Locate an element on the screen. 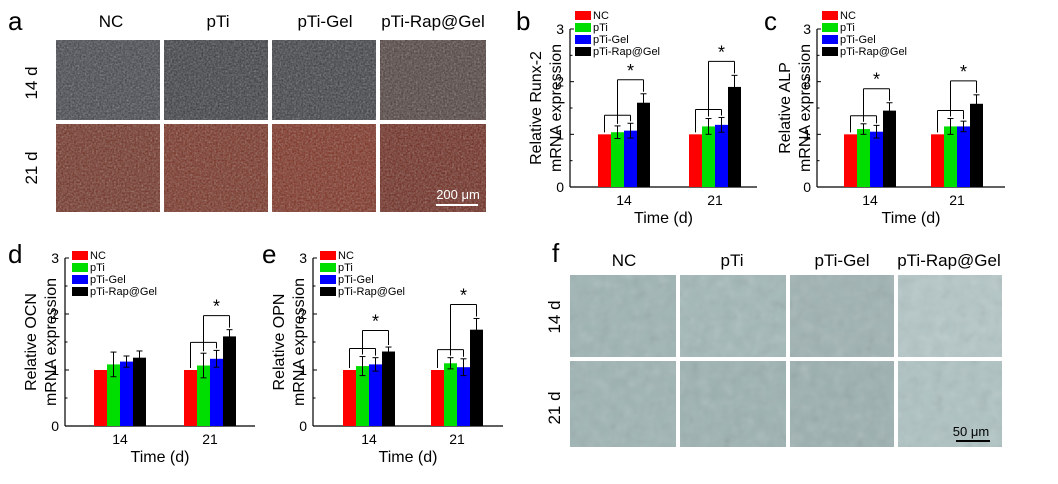 Image resolution: width=1058 pixels, height=484 pixels. micrograph-f-21d-pti-rap-gel is located at coordinates (950, 404).